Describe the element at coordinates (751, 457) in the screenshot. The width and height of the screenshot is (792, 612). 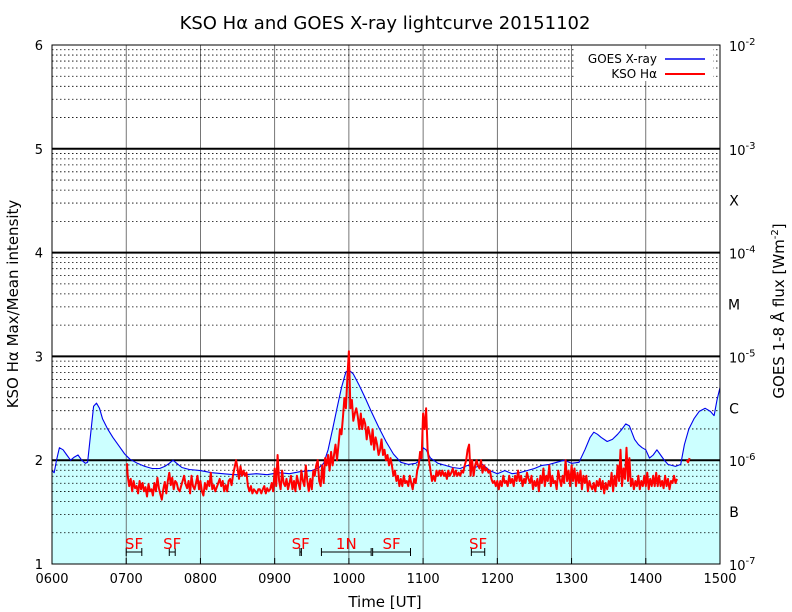
I see `y-tick-label-right-exponent: -6` at that location.